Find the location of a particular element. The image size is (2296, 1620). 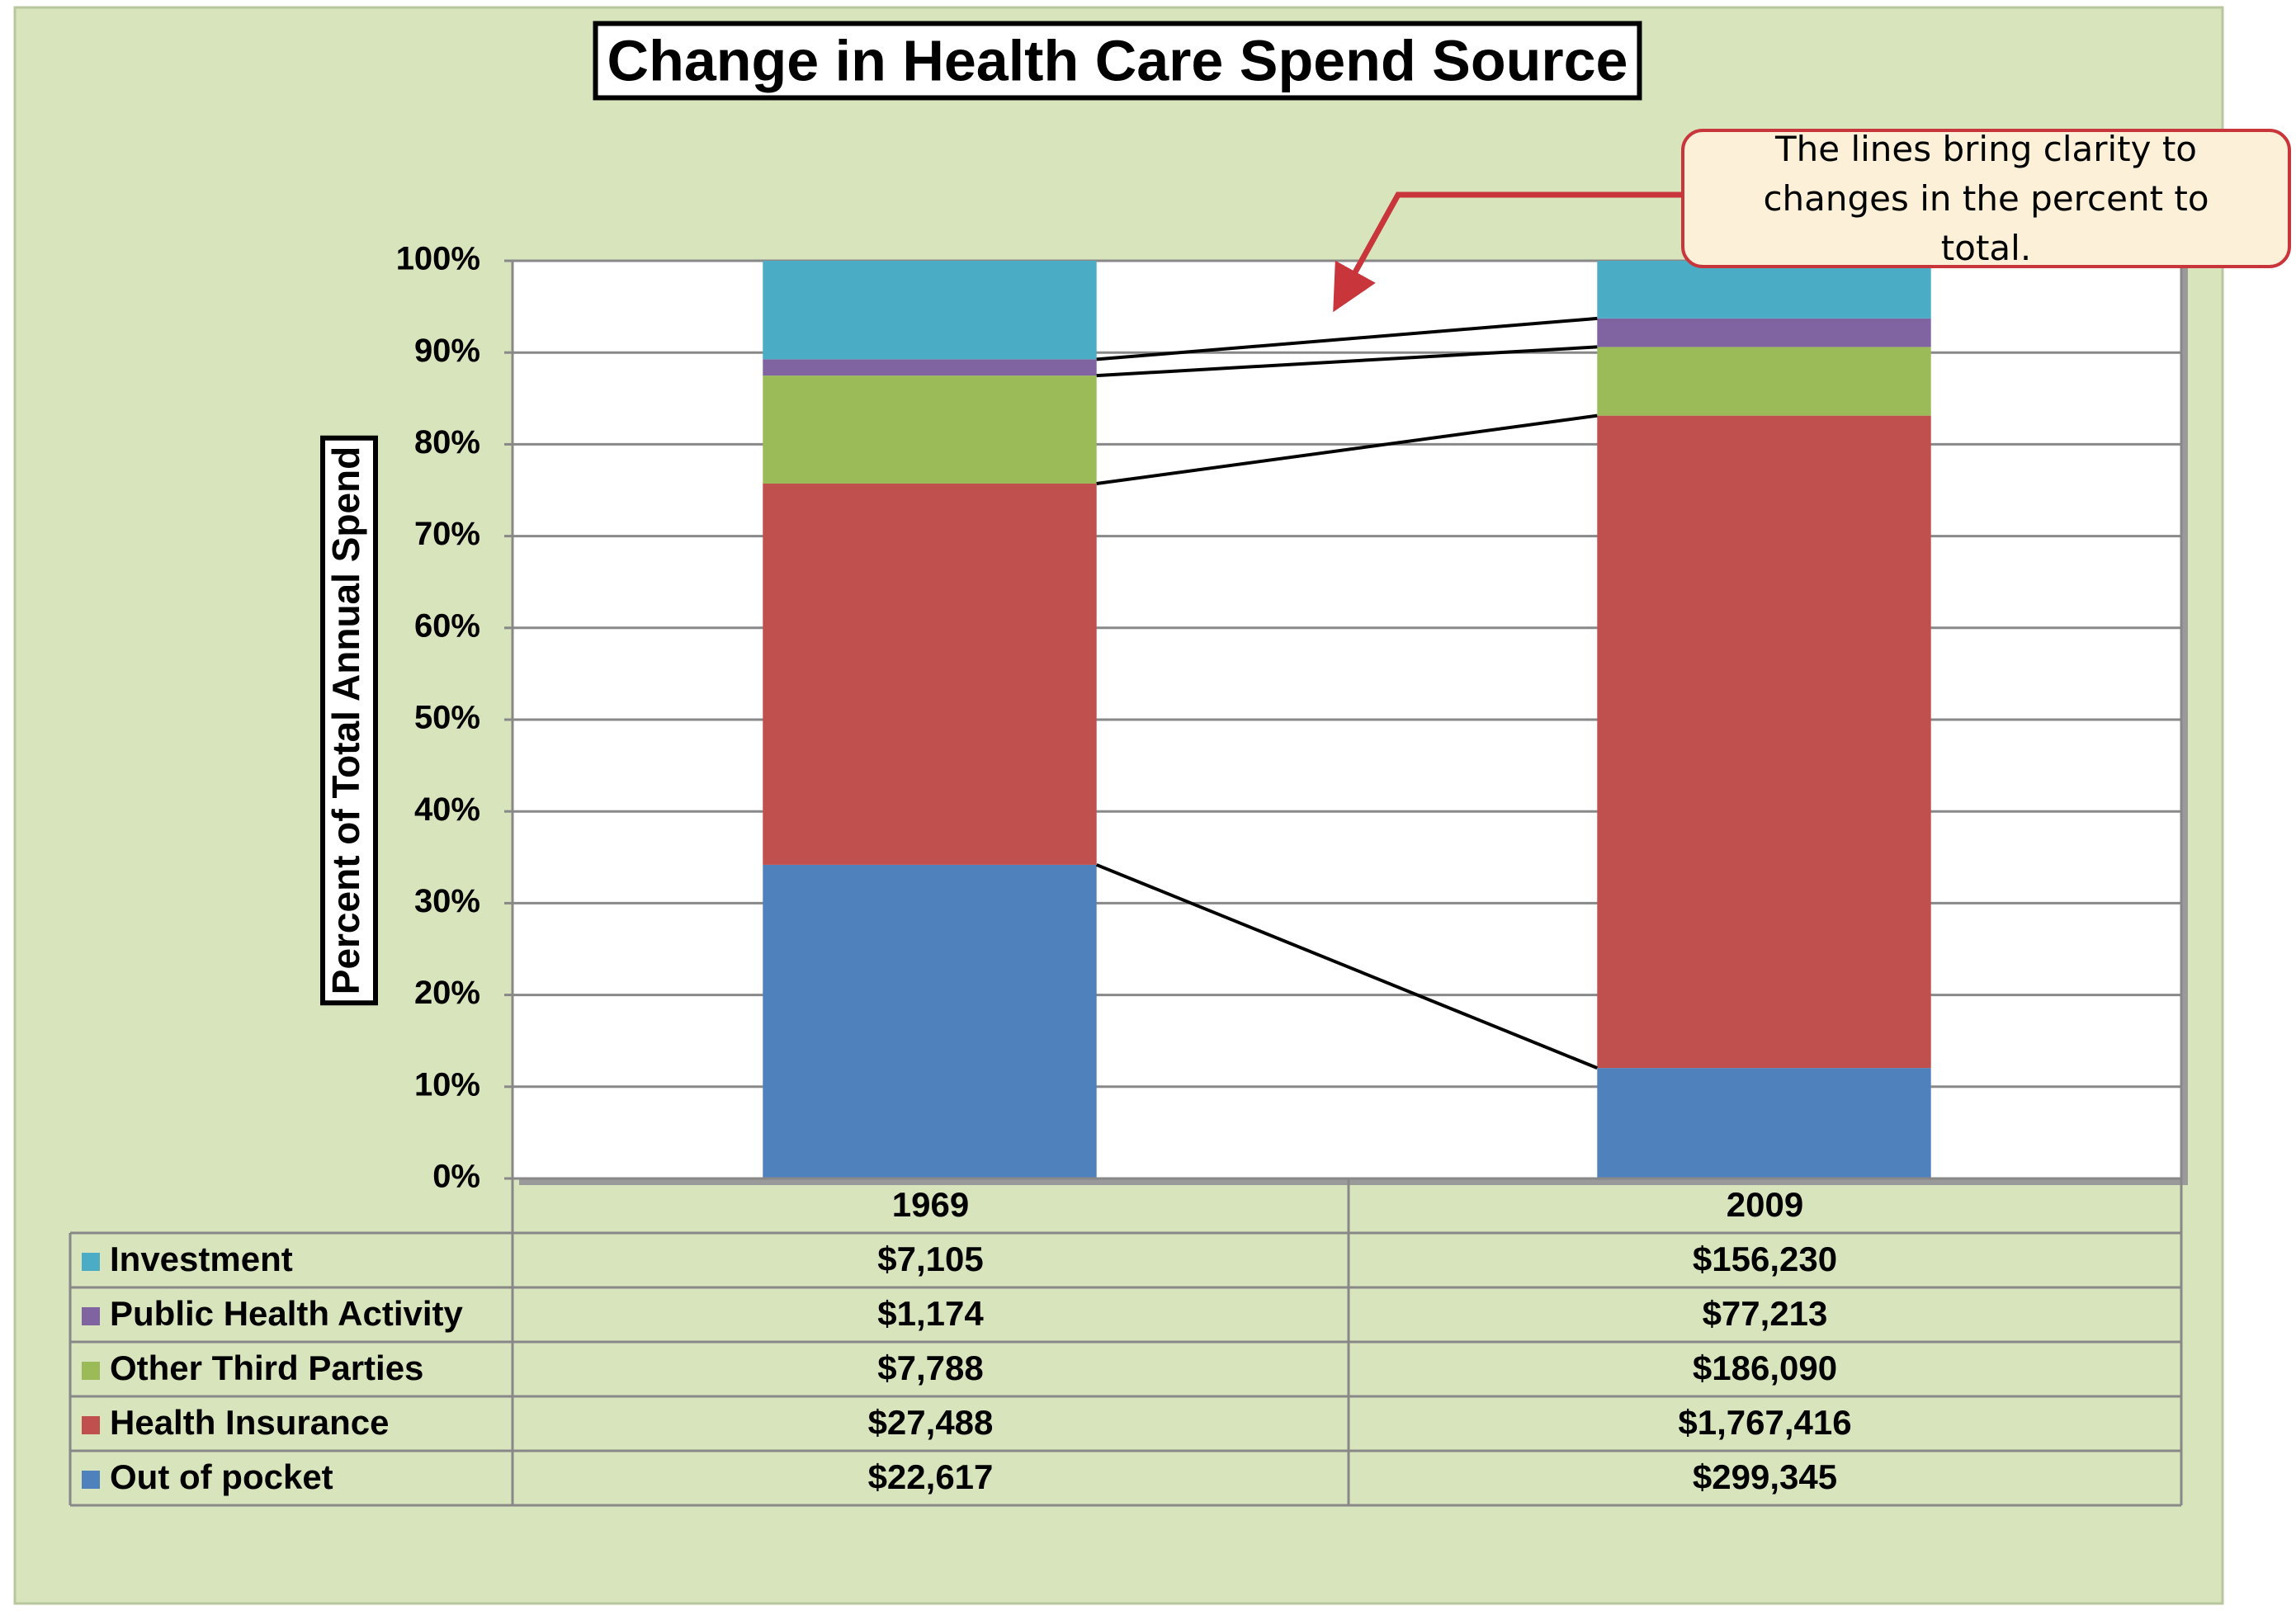

chart-title: Change in Health Care Spend Source is located at coordinates (1117, 60).